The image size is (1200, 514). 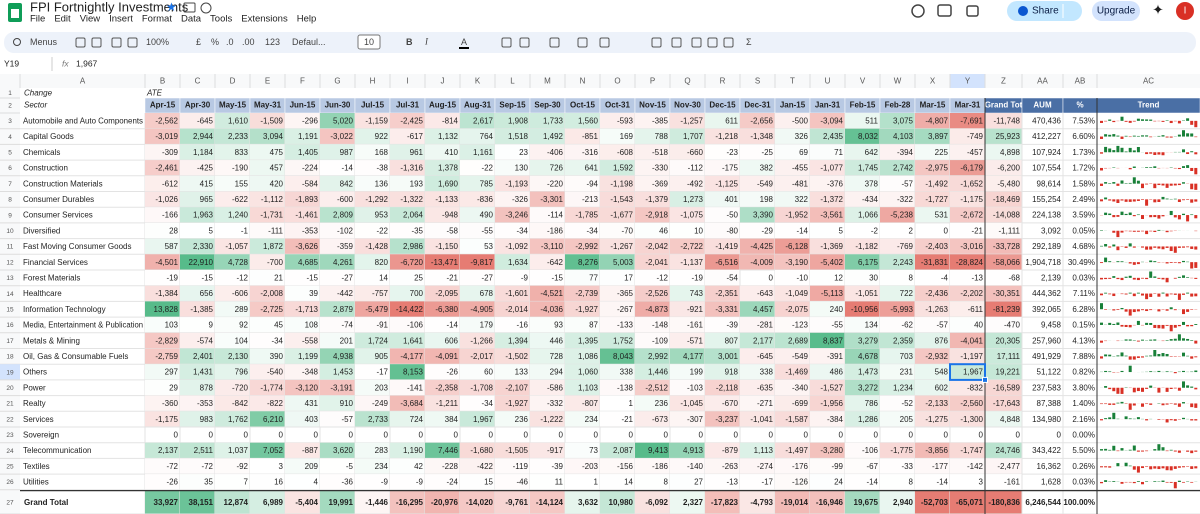 What do you see at coordinates (10, 435) in the screenshot?
I see `row-number: 23` at bounding box center [10, 435].